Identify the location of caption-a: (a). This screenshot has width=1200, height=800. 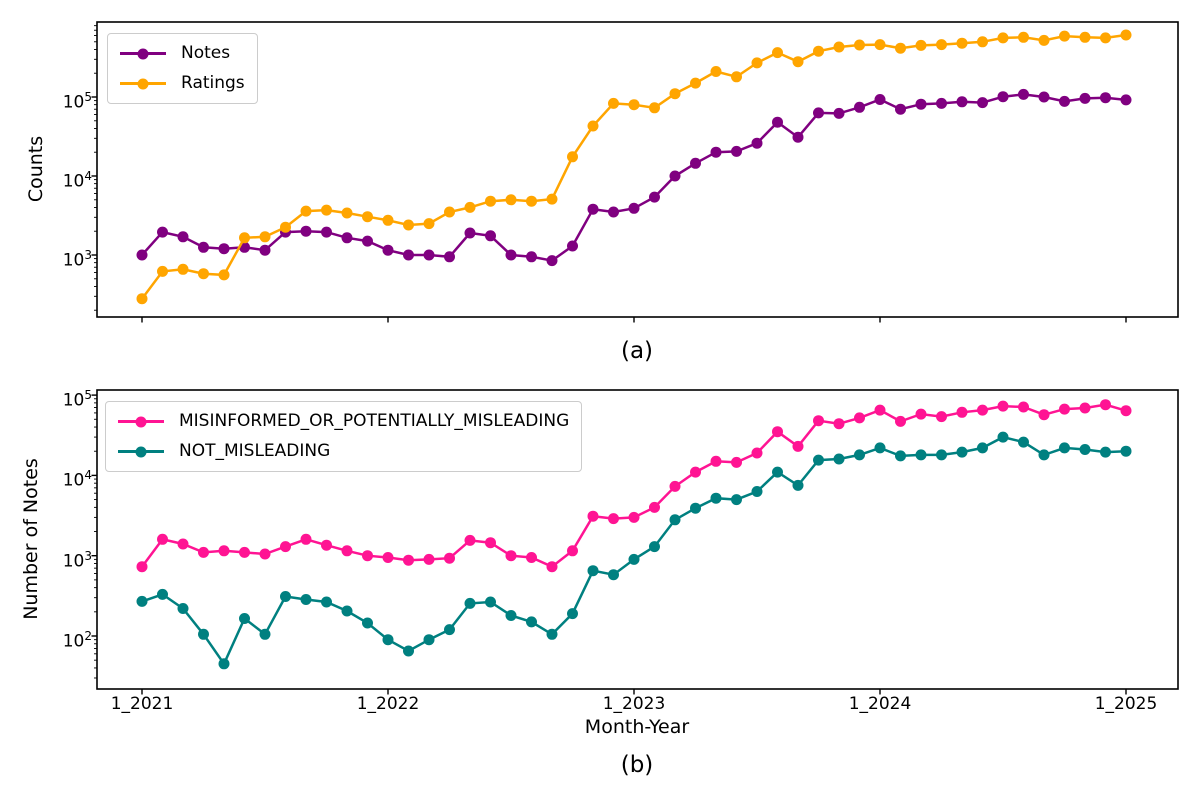
(637, 351).